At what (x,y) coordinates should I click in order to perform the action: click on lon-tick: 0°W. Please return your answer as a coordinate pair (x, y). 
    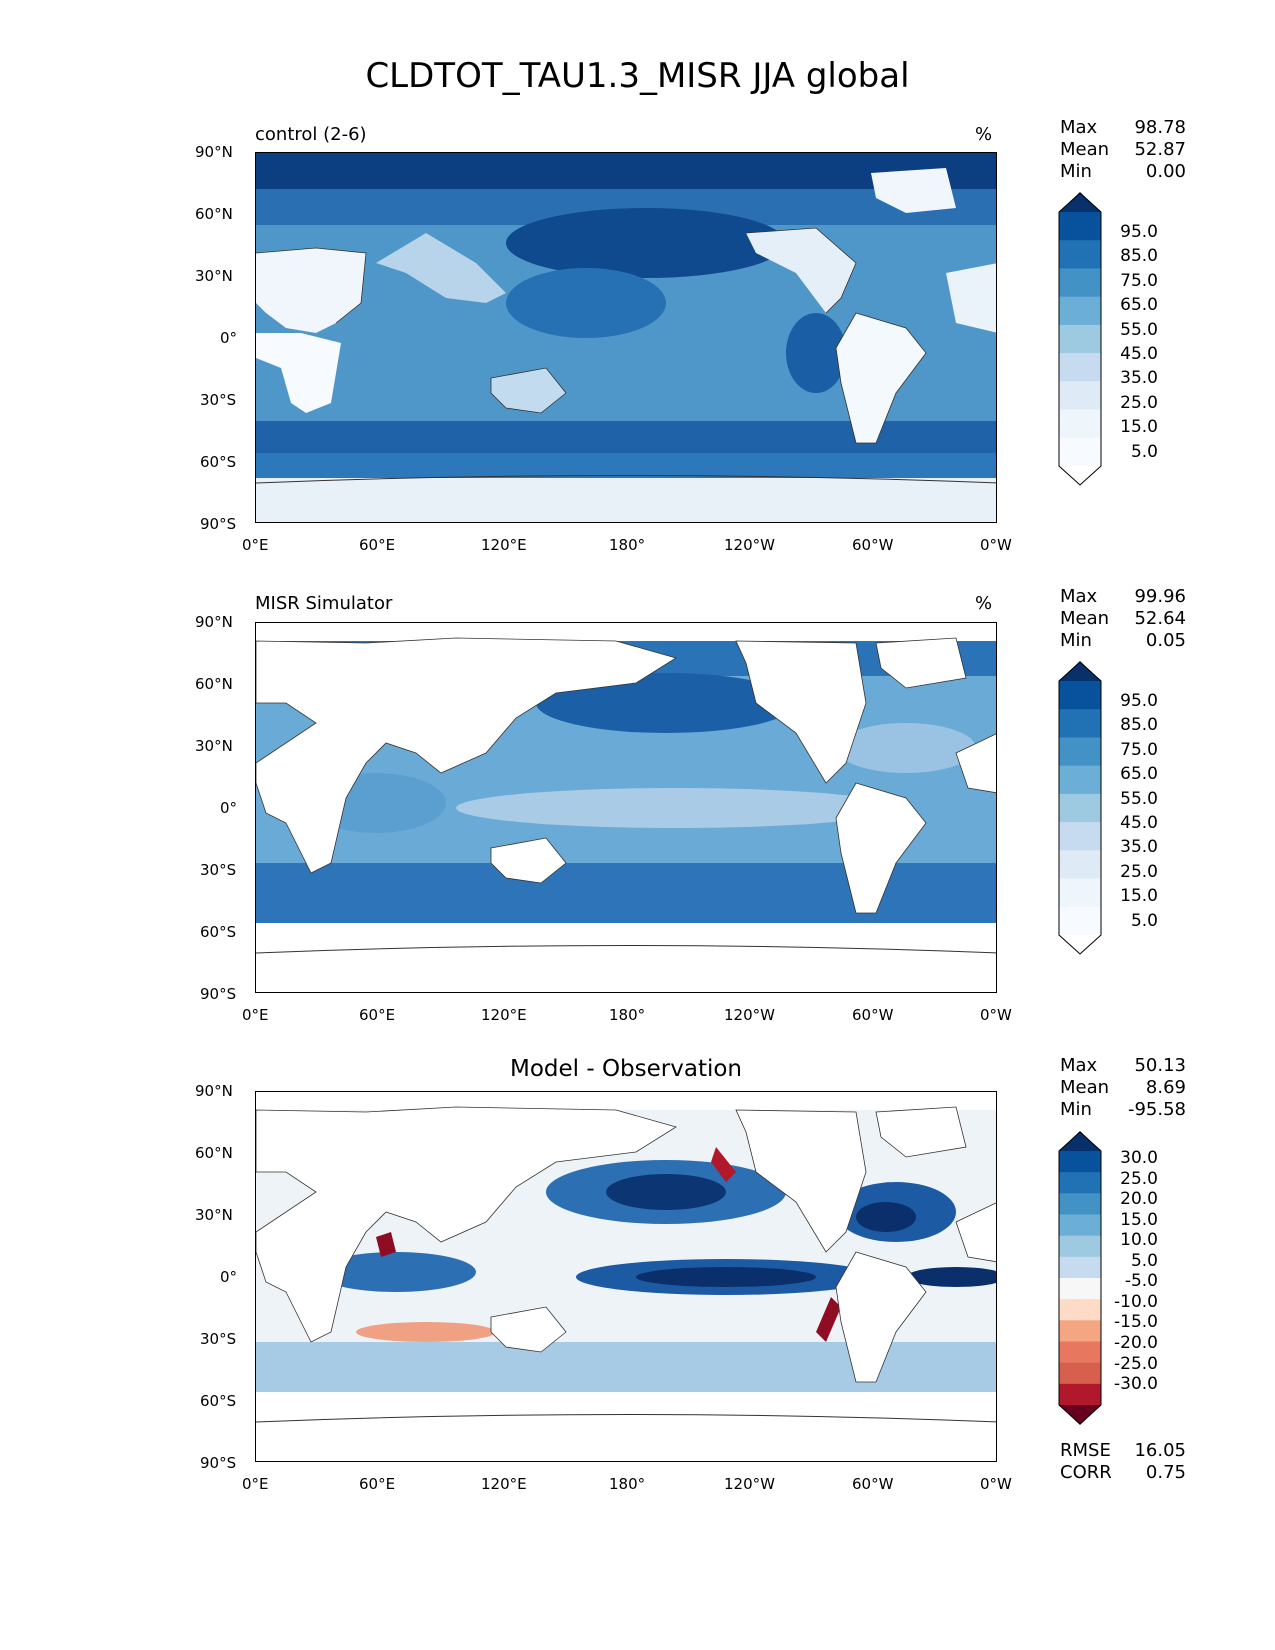
    Looking at the image, I should click on (996, 1484).